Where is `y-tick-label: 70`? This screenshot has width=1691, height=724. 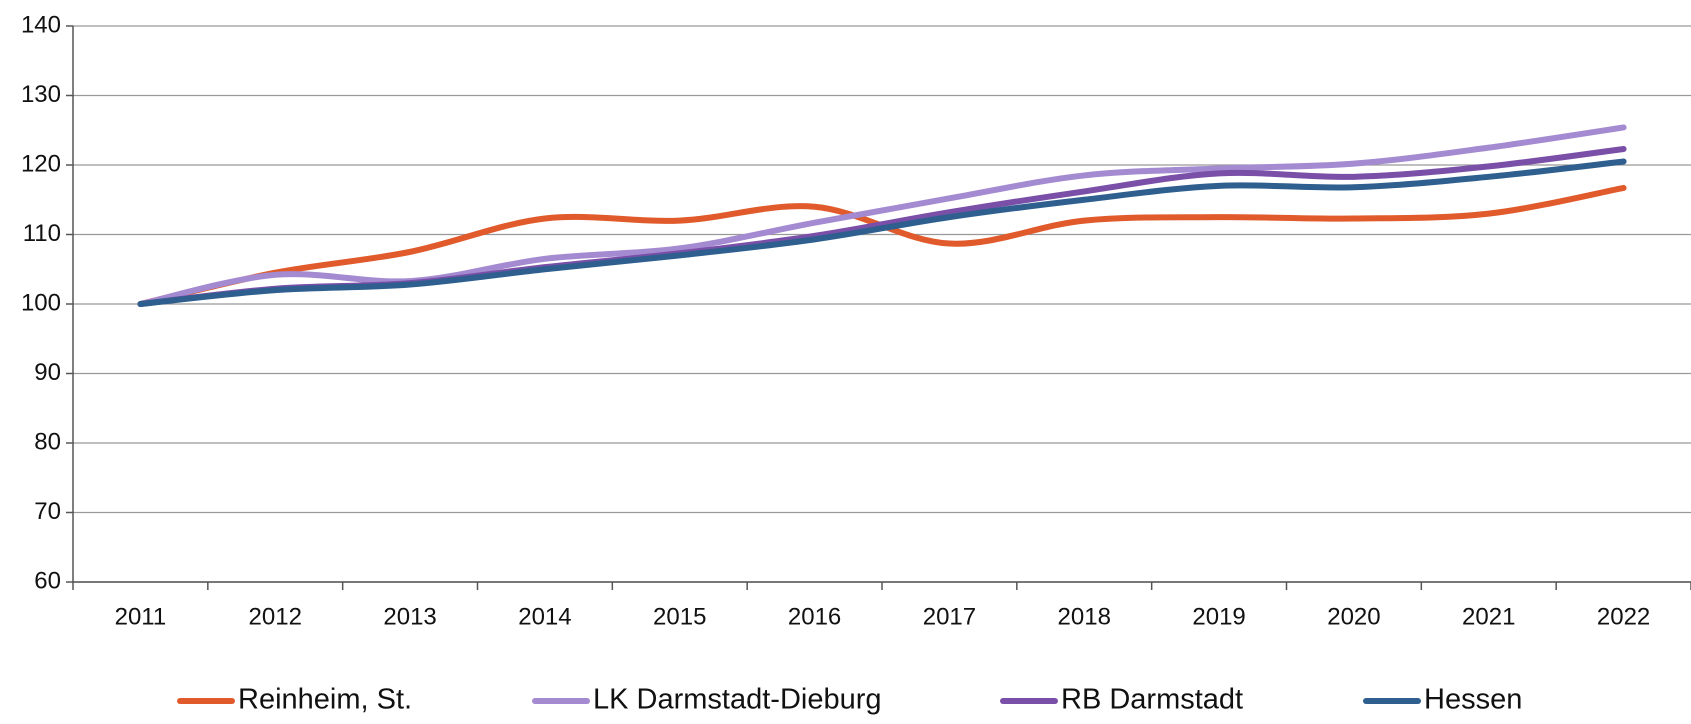
y-tick-label: 70 is located at coordinates (47, 511).